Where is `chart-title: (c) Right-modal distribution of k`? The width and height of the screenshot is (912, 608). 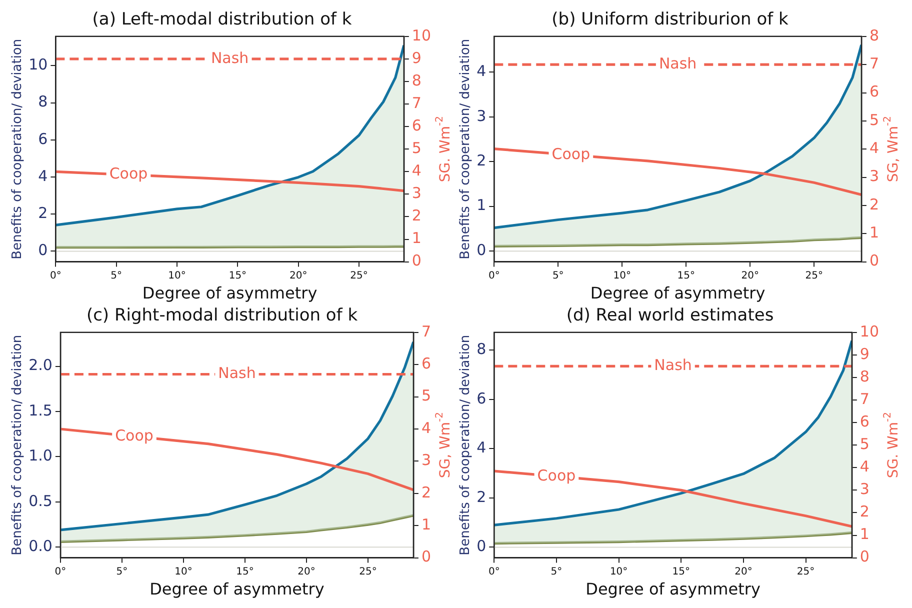
chart-title: (c) Right-modal distribution of k is located at coordinates (222, 316).